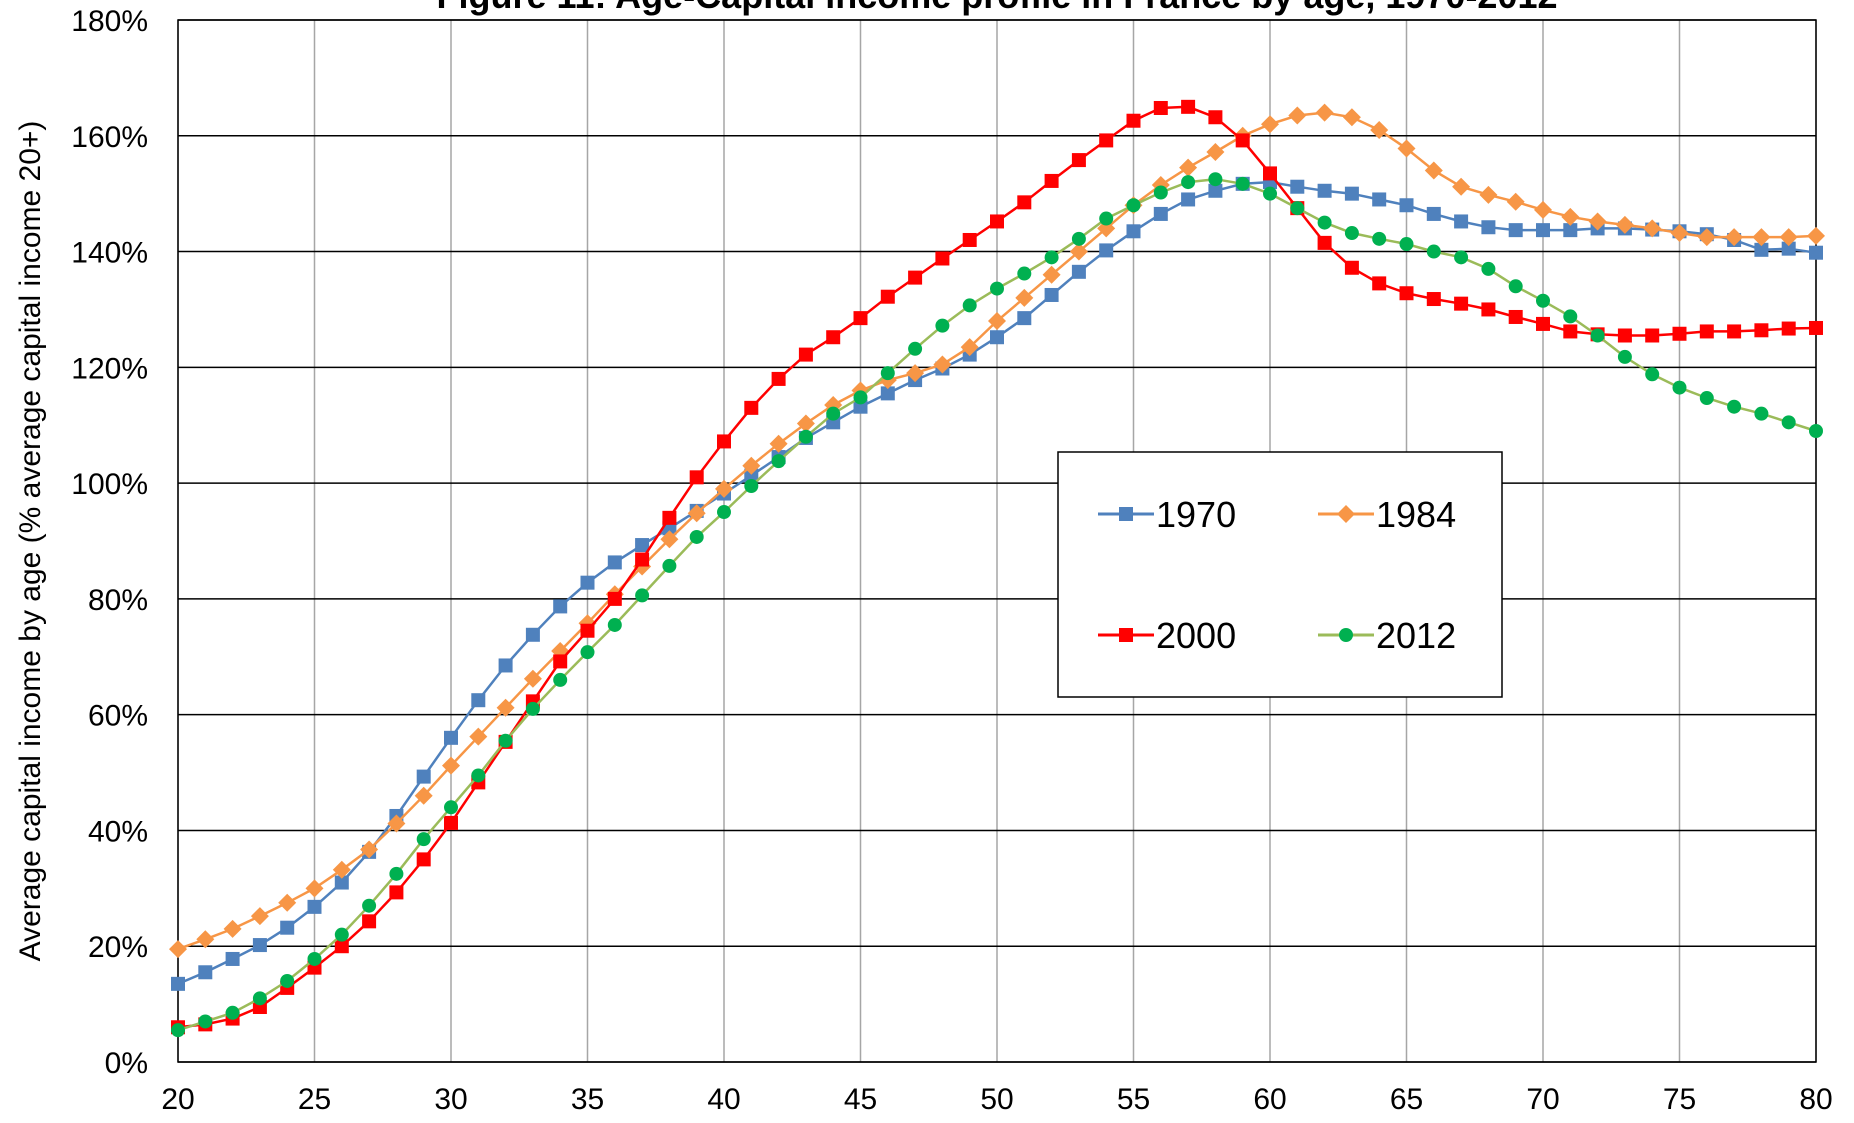 The height and width of the screenshot is (1123, 1854). I want to click on x-tick-label-11: 75, so click(1679, 1099).